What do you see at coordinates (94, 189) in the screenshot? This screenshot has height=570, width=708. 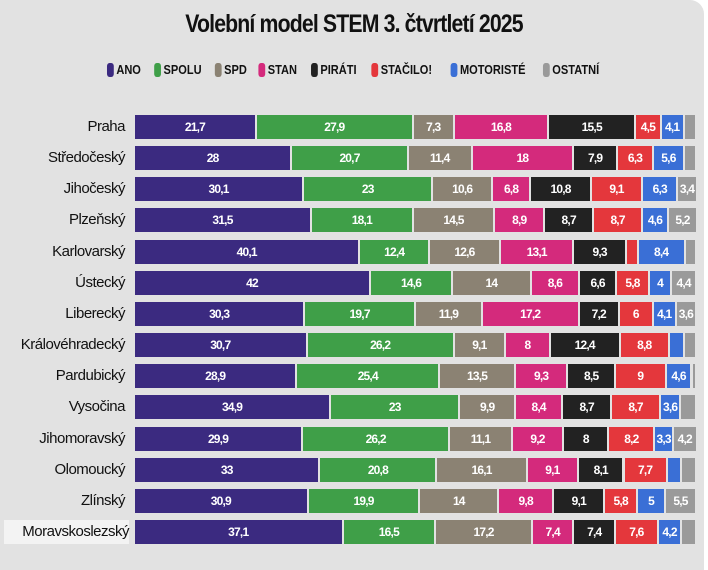 I see `category-label: Jihočeský` at bounding box center [94, 189].